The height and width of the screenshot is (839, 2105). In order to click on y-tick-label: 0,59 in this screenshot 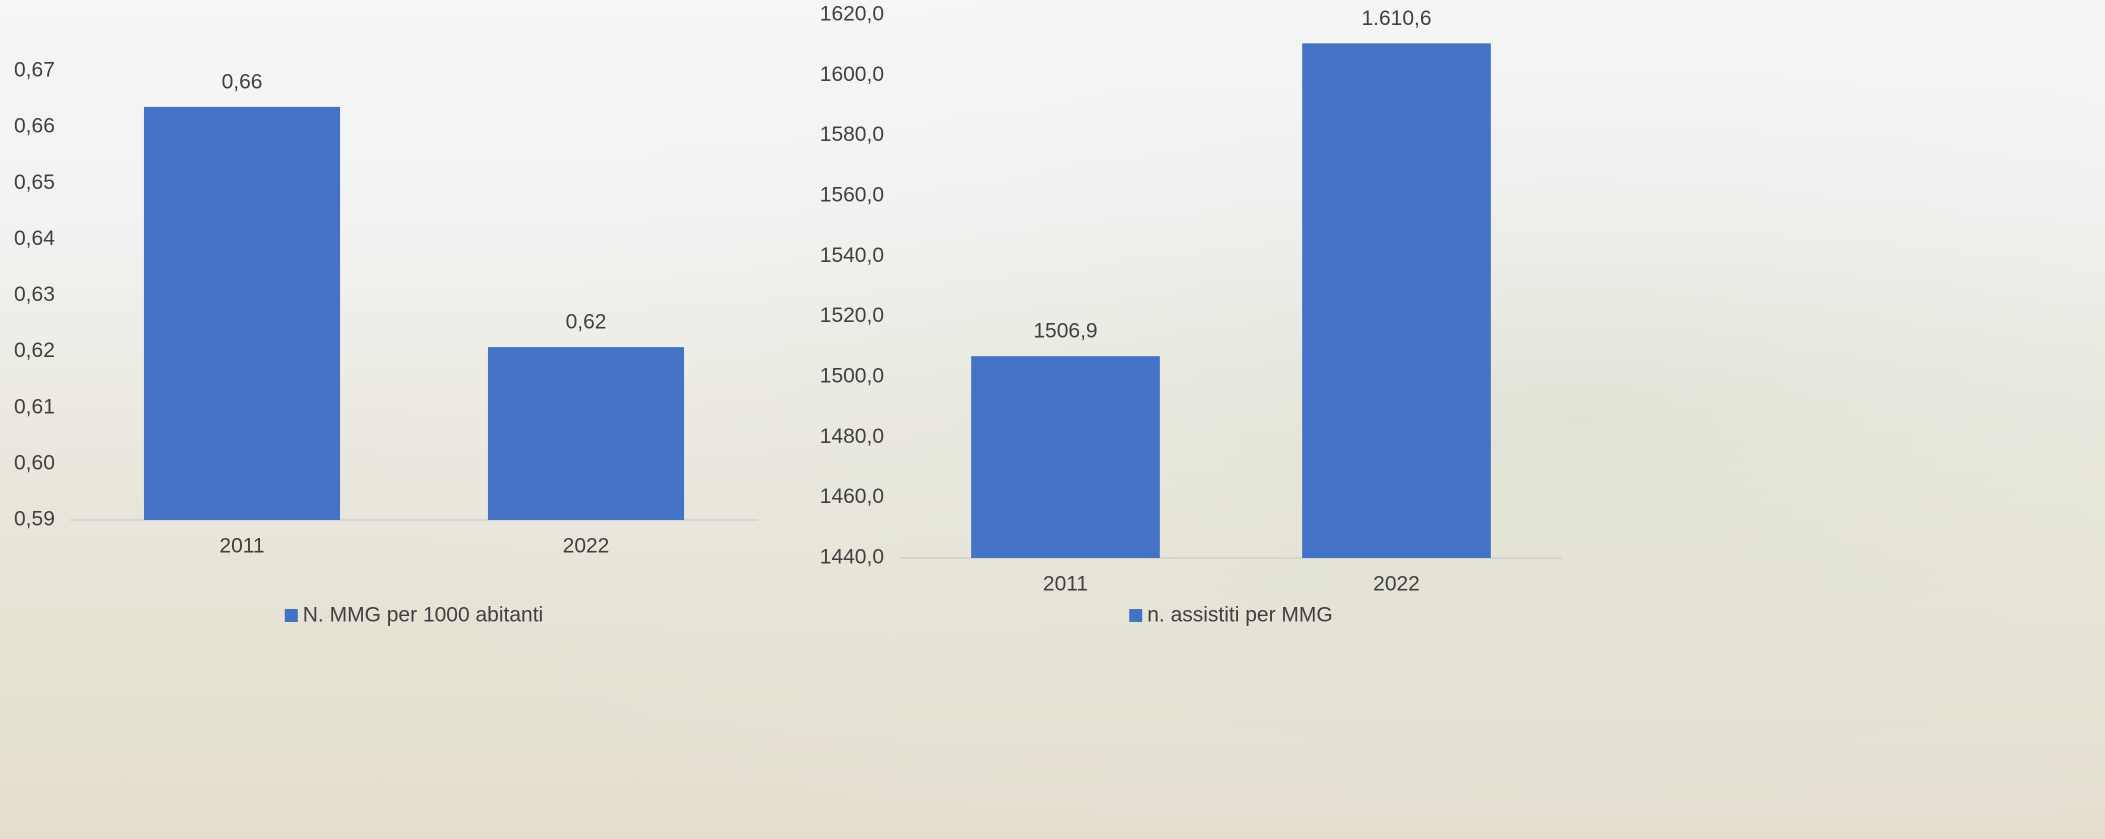, I will do `click(34, 519)`.